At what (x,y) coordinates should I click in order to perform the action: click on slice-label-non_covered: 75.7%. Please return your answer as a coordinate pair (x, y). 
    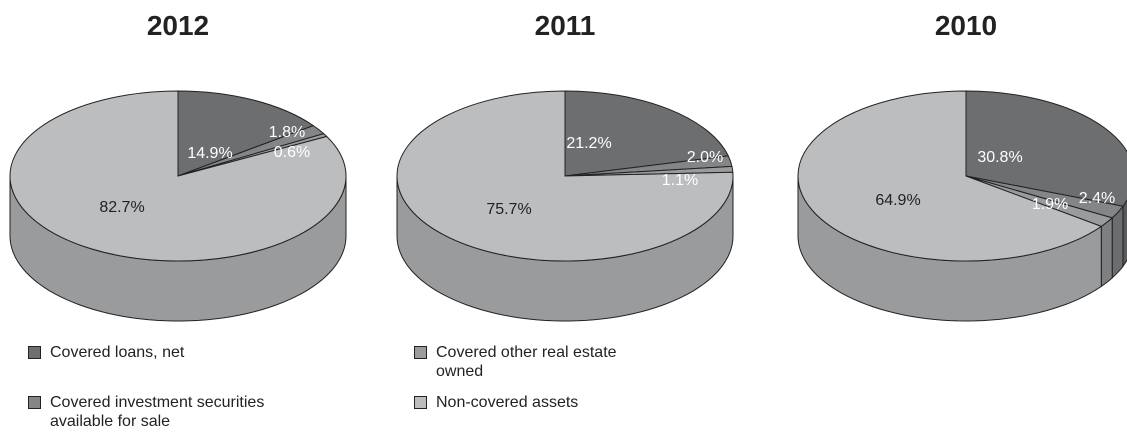
    Looking at the image, I should click on (508, 209).